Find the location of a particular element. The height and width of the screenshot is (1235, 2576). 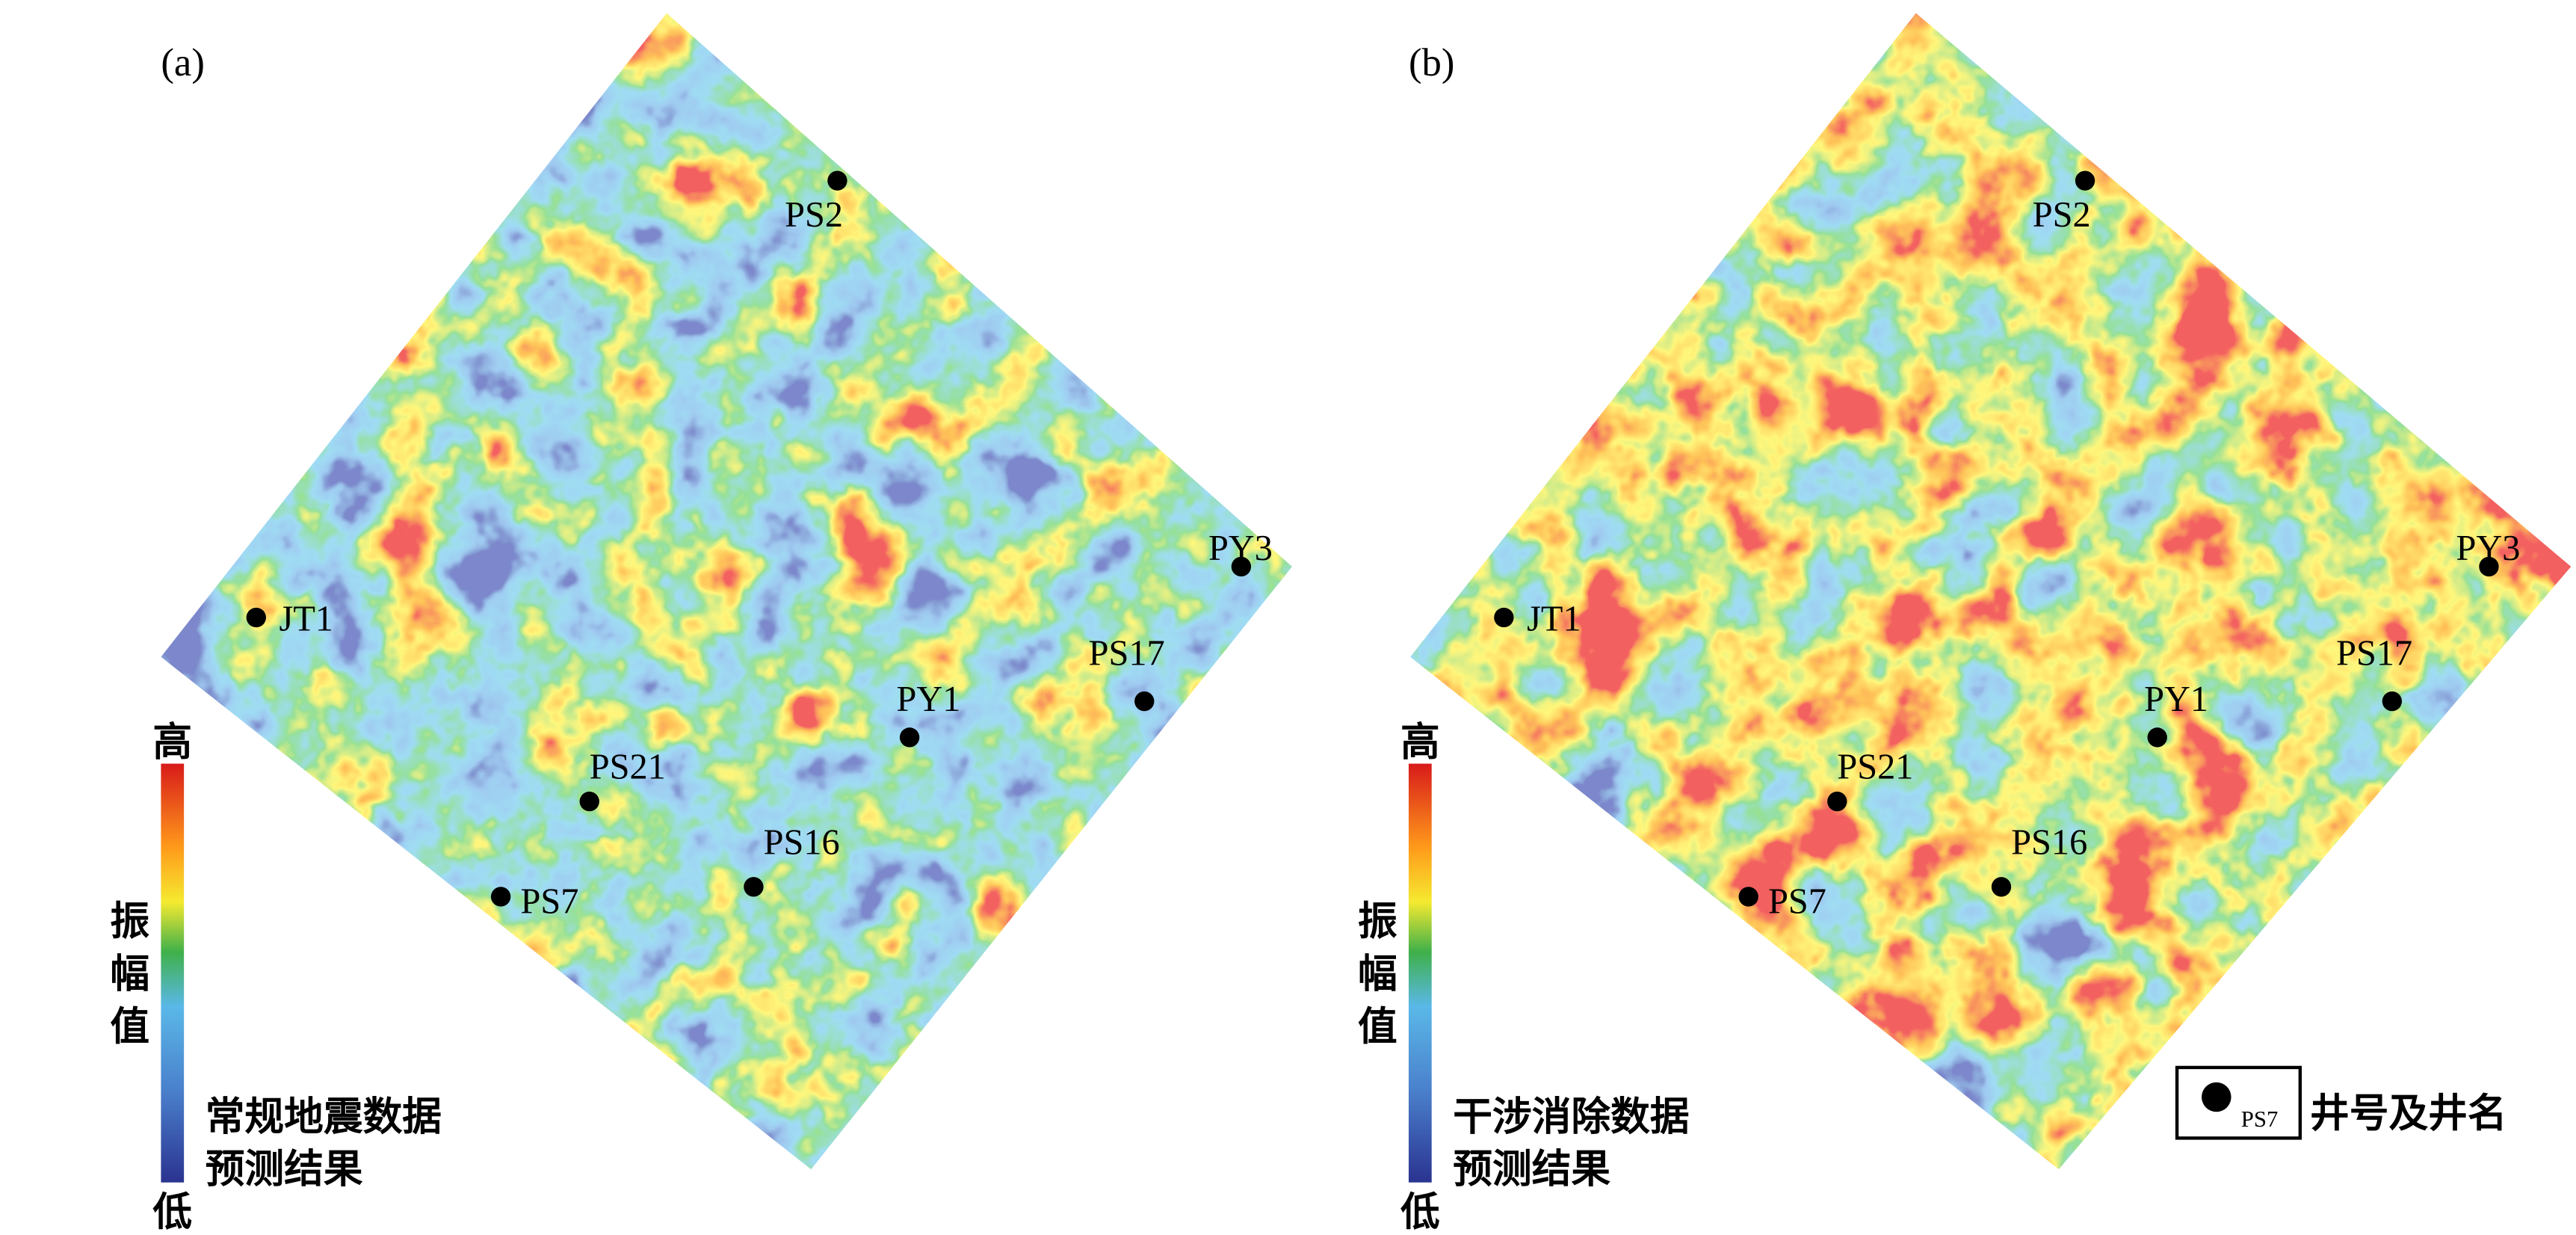

map-caption: 干涉消除数据 is located at coordinates (1571, 1116).